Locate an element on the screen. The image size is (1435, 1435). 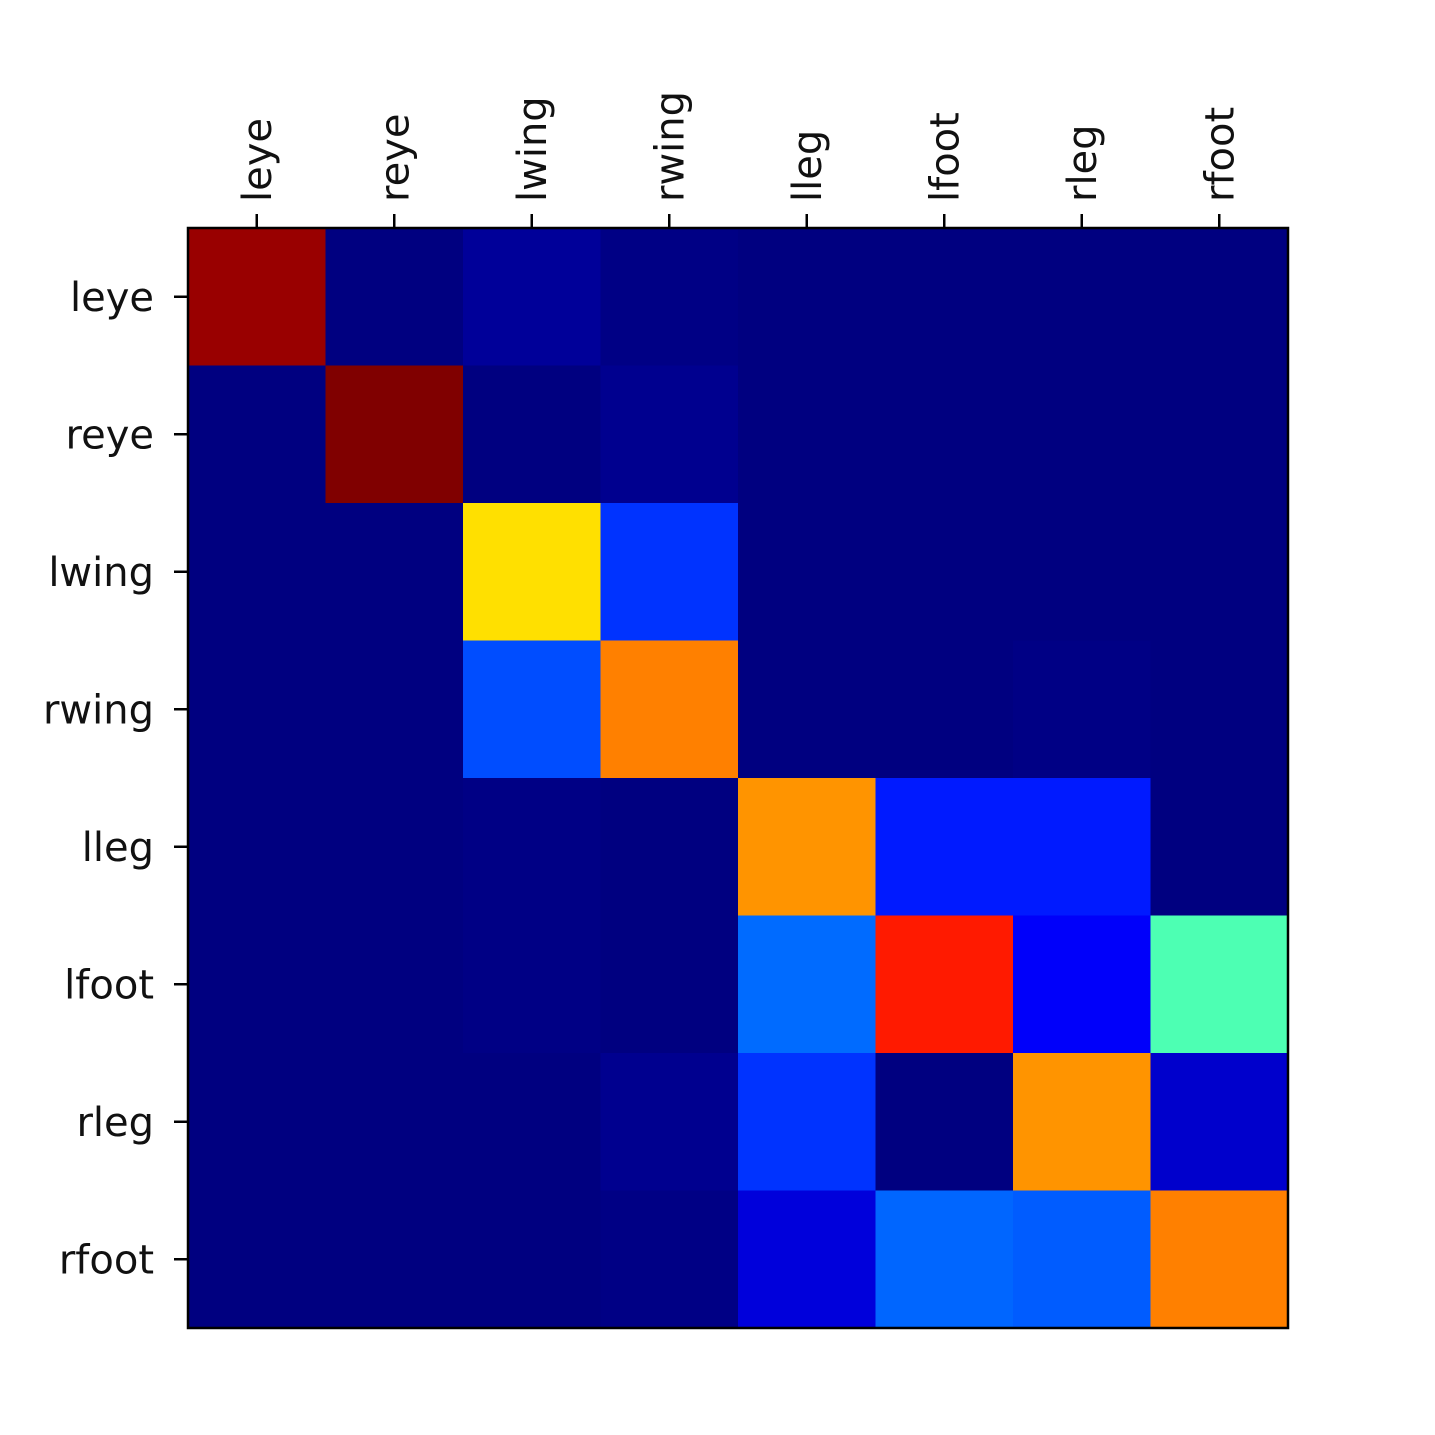
x-tick-label: reye is located at coordinates (395, 158).